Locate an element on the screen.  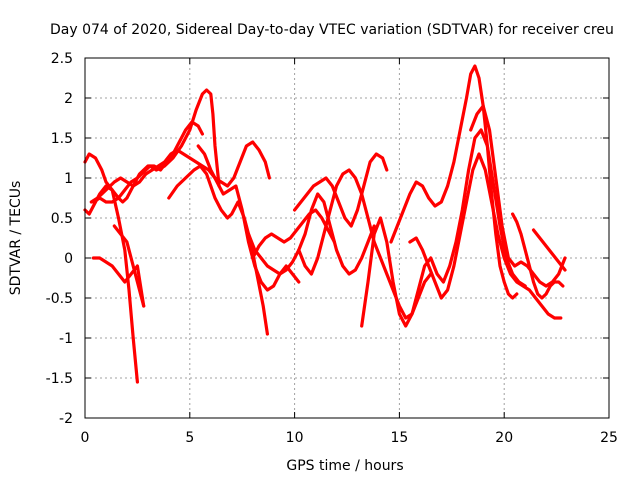
y-tick-label: 2 is located at coordinates (68, 99).